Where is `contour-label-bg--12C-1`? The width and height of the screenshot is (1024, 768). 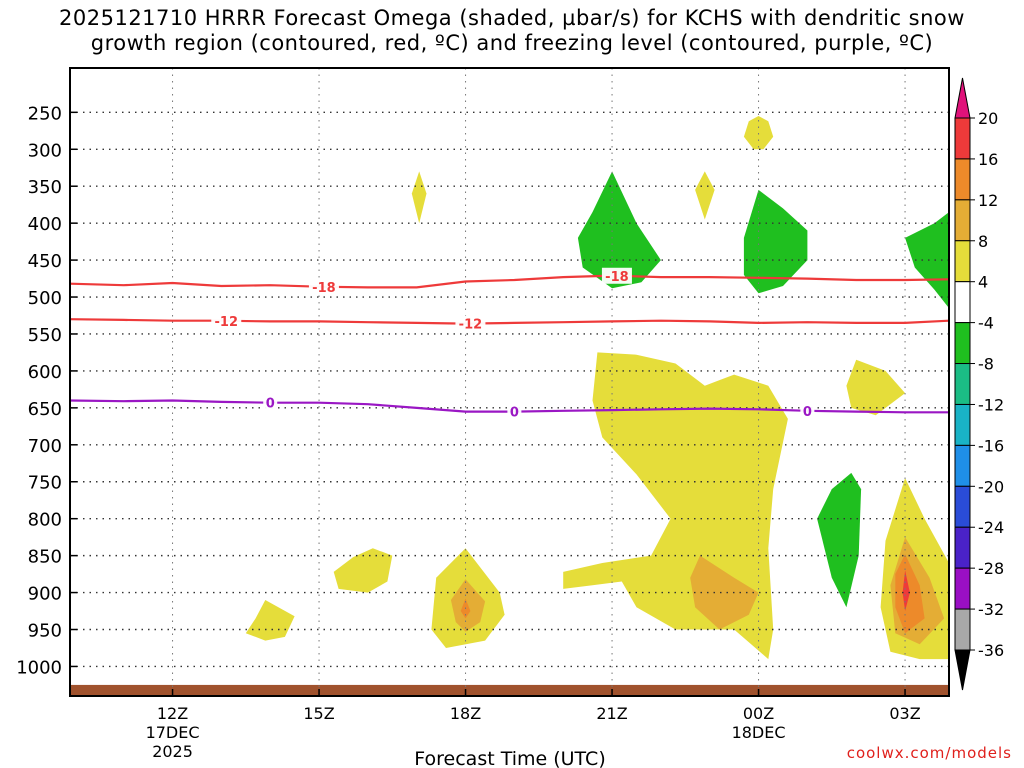 contour-label-bg--12C-1 is located at coordinates (470, 323).